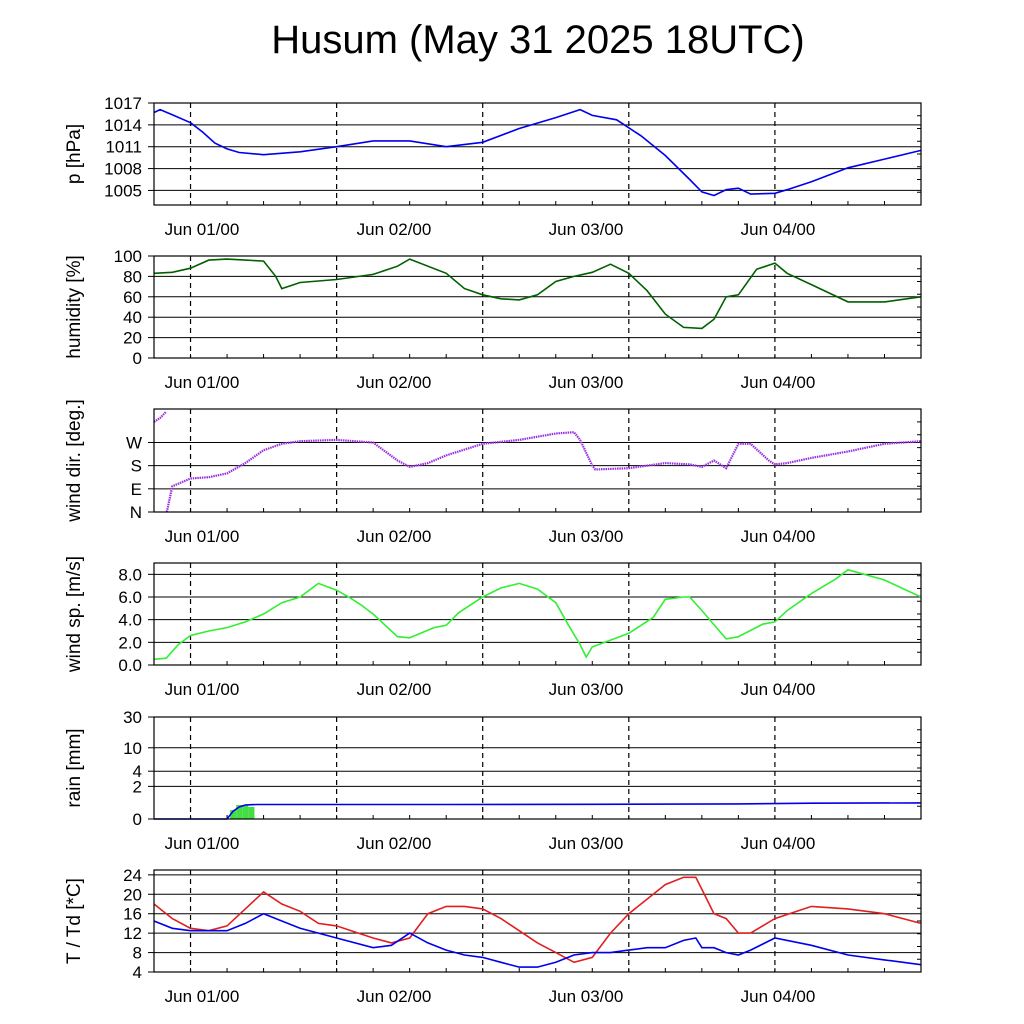  I want to click on y-tick-label: 100, so click(128, 256).